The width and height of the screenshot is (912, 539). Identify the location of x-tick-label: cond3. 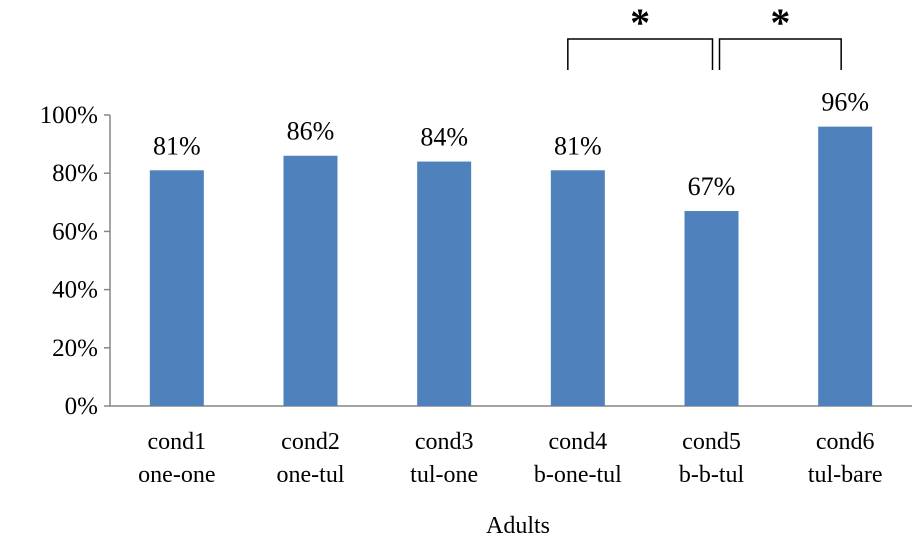
(444, 442).